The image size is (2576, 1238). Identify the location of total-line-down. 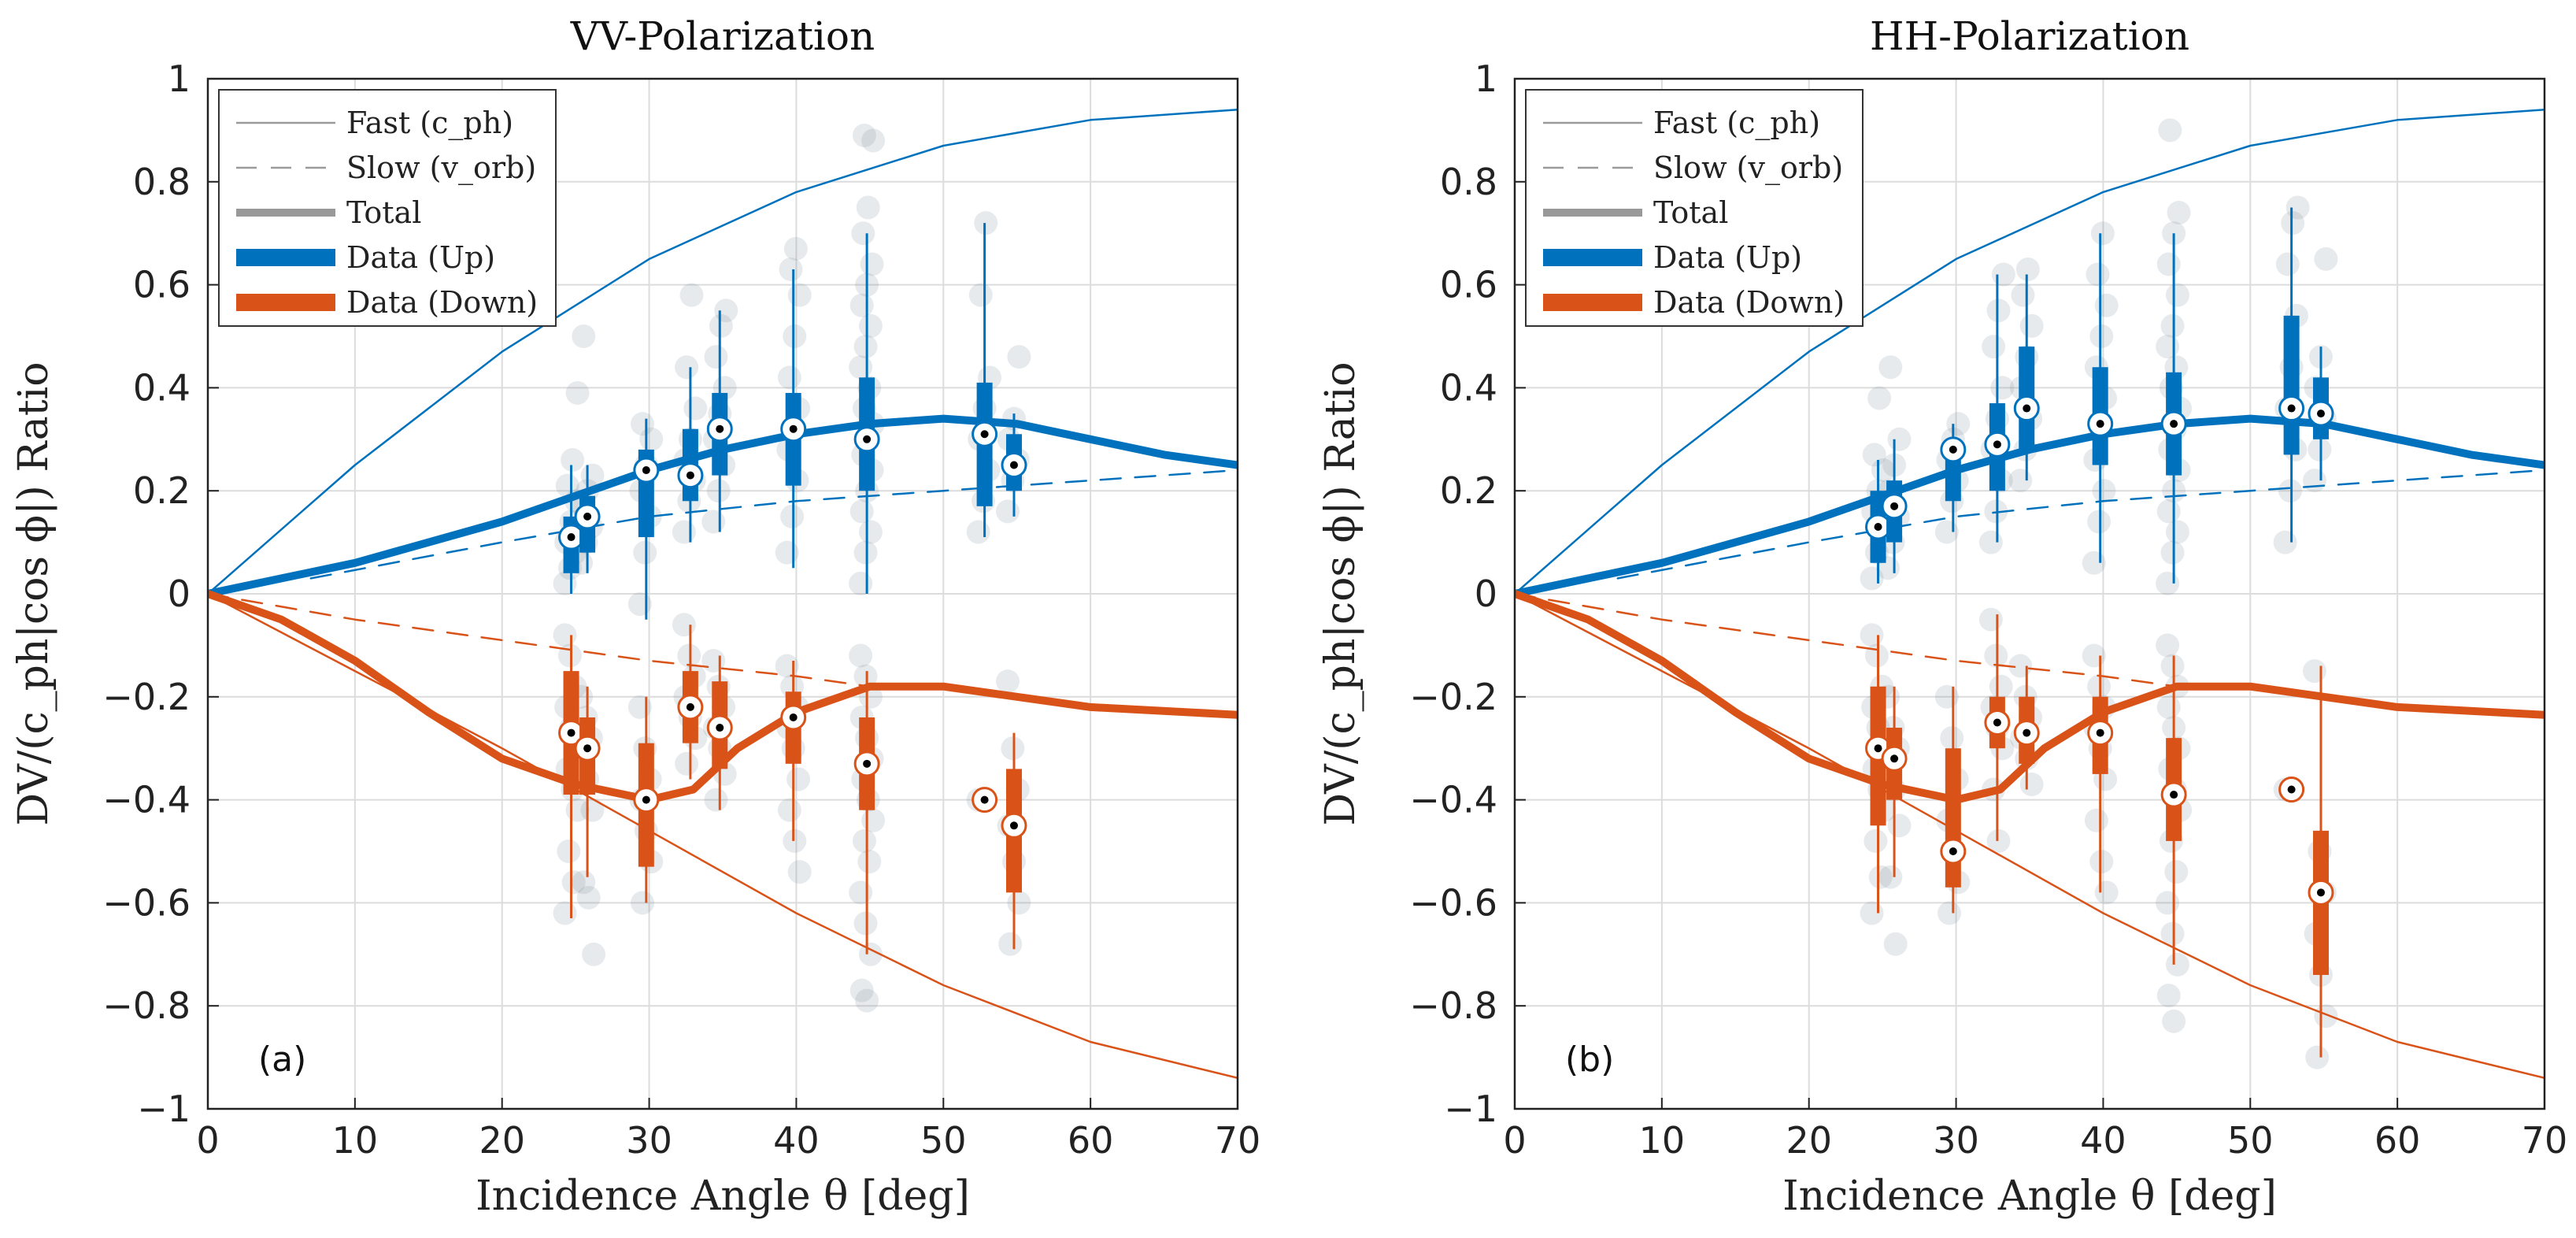
(723, 697).